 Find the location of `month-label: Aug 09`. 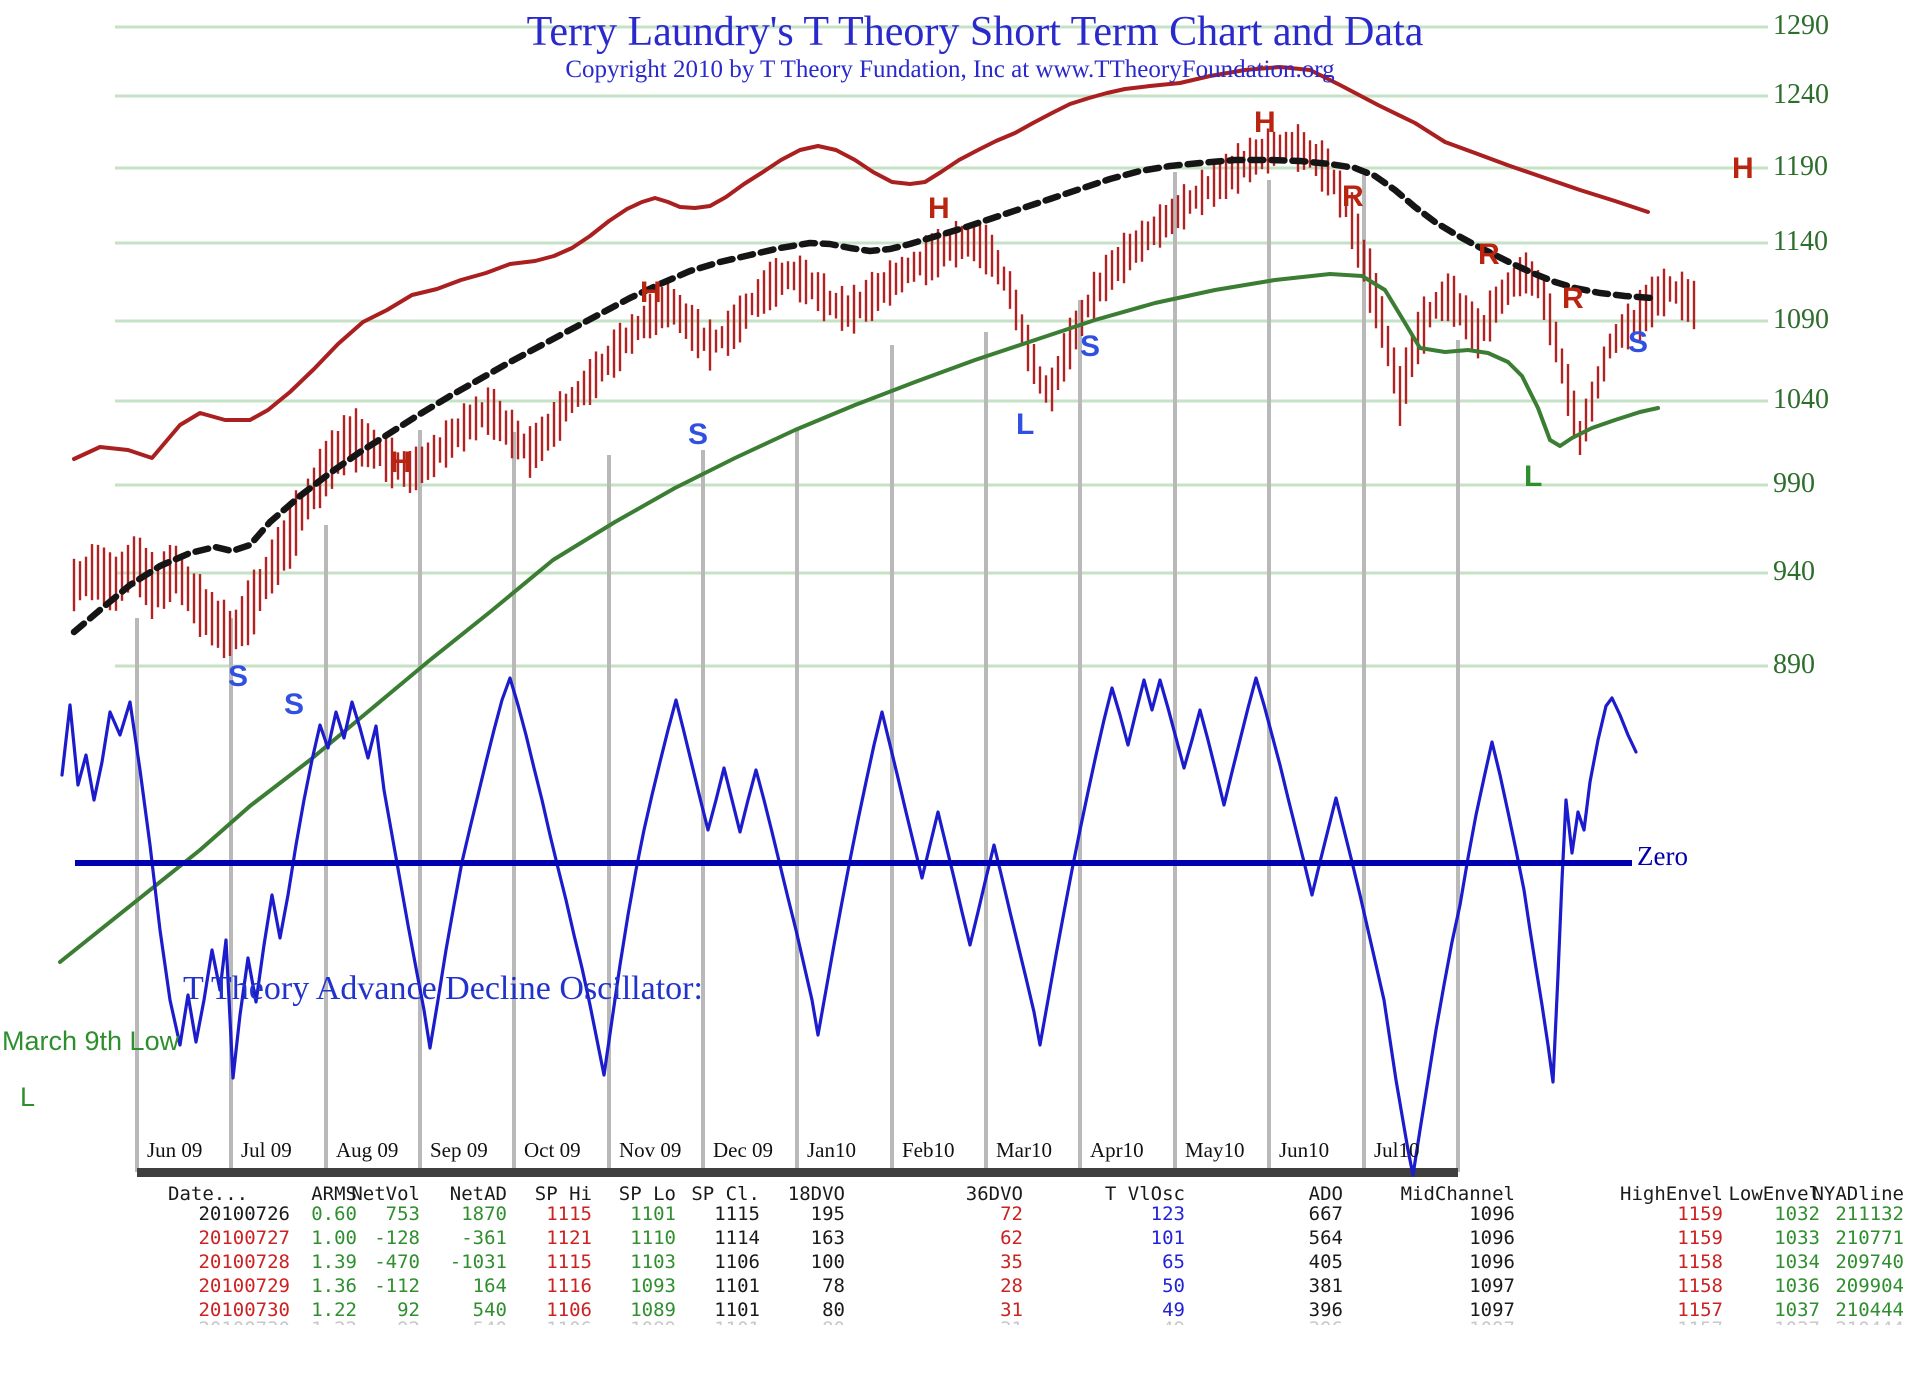

month-label: Aug 09 is located at coordinates (367, 1150).